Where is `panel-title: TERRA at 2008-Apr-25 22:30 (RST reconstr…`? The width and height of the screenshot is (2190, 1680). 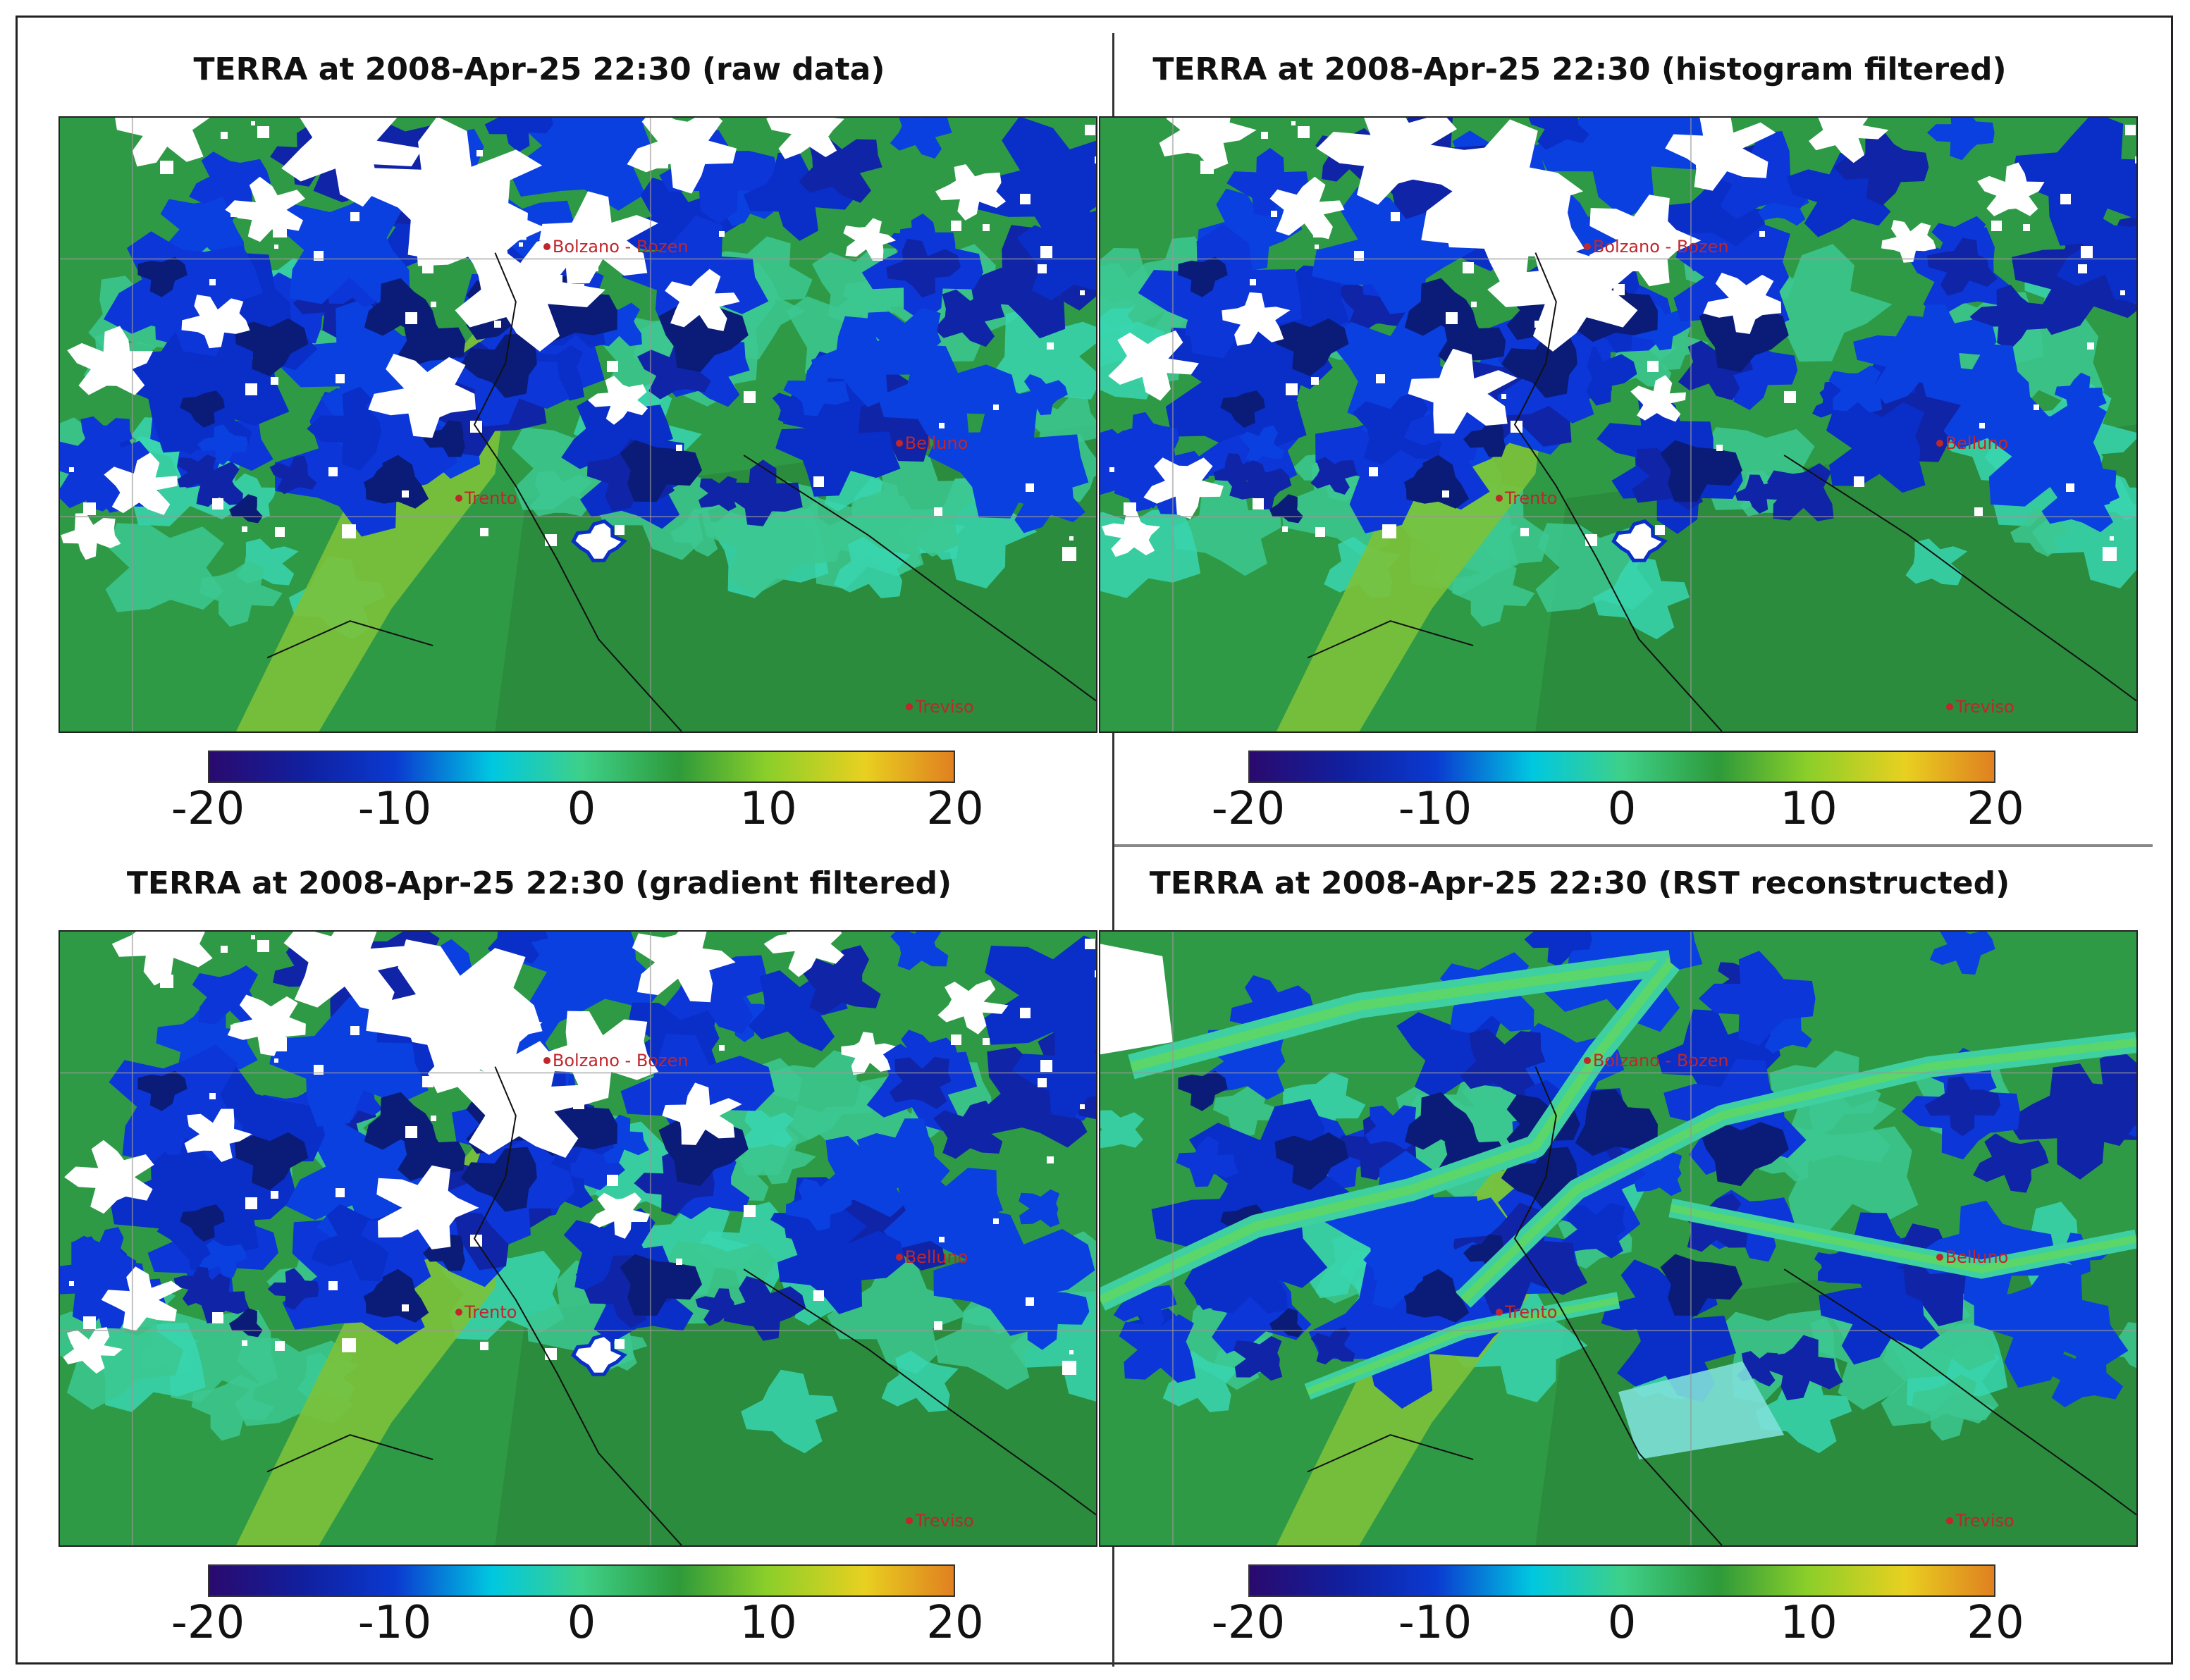 panel-title: TERRA at 2008-Apr-25 22:30 (RST reconstr… is located at coordinates (1579, 883).